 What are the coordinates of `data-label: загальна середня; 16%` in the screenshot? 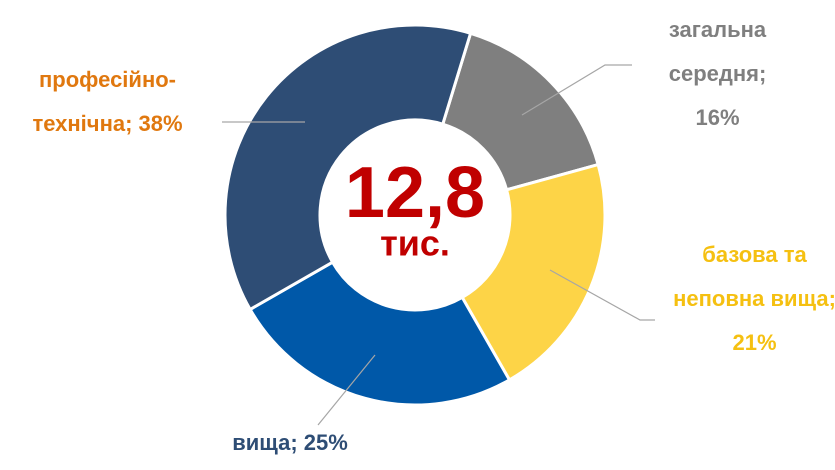 It's located at (717, 73).